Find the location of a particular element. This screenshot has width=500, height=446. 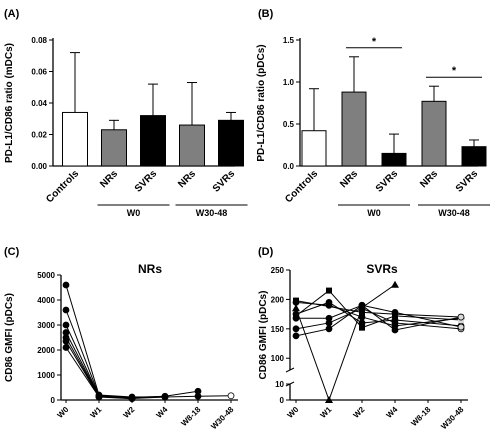

panel-label: (D) is located at coordinates (266, 252).